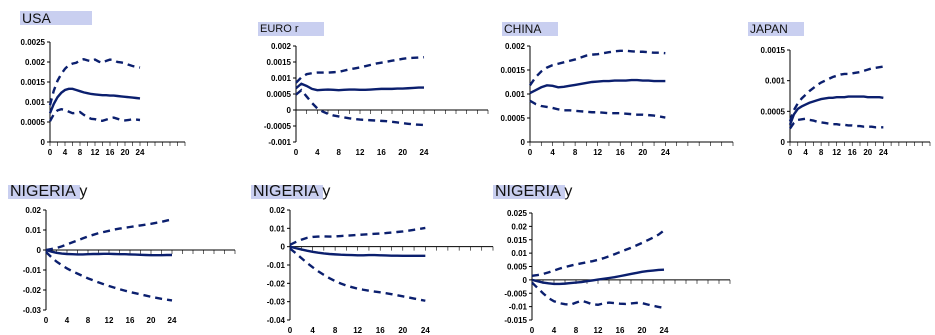  I want to click on y-tick-label: -0.04, so click(276, 320).